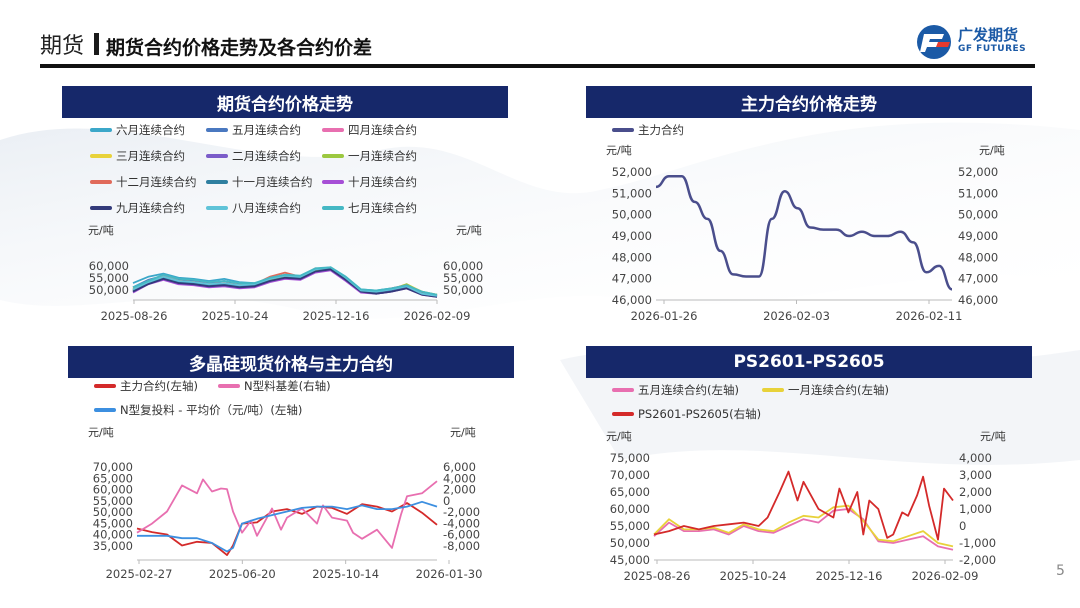  Describe the element at coordinates (977, 560) in the screenshot. I see `c4-ytick-right-6: -2,000` at that location.